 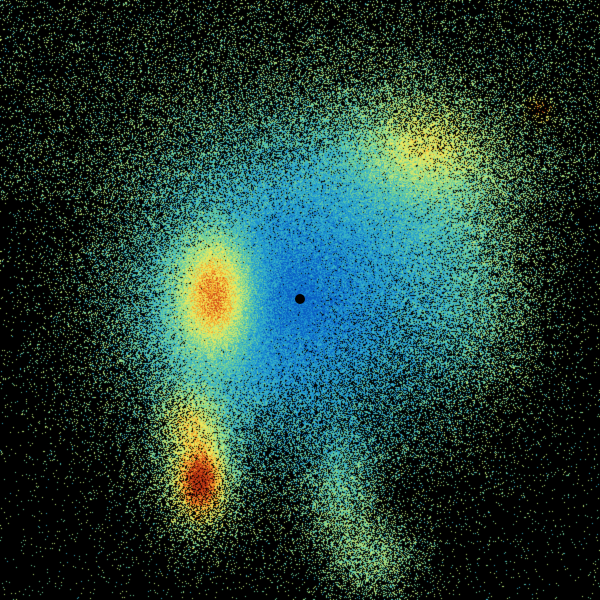 What do you see at coordinates (300, 299) in the screenshot?
I see `radar-site-marker` at bounding box center [300, 299].